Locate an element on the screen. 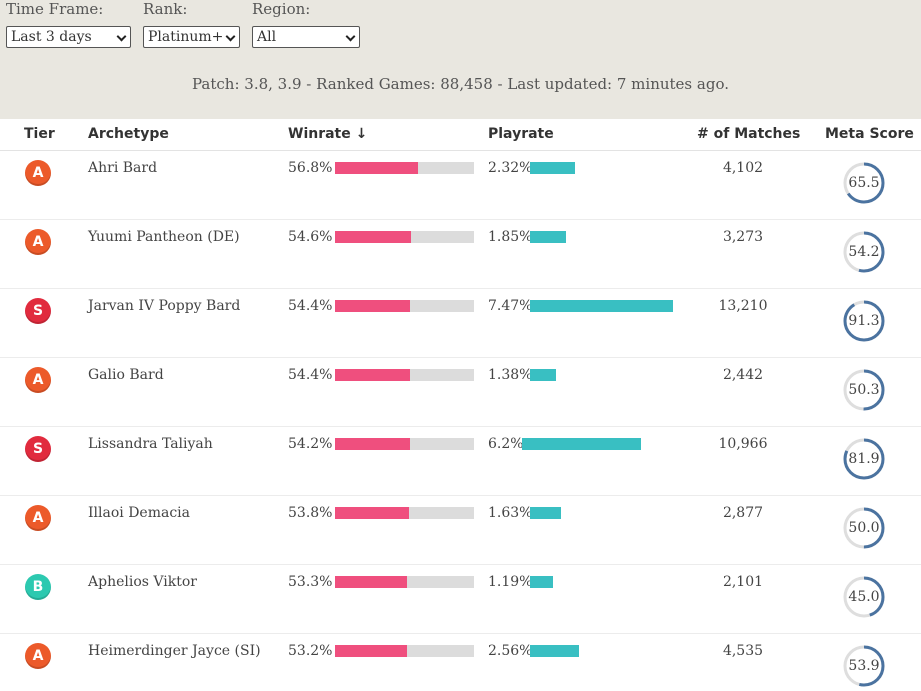 The image size is (921, 691). playrate-value: 1.85% is located at coordinates (510, 237).